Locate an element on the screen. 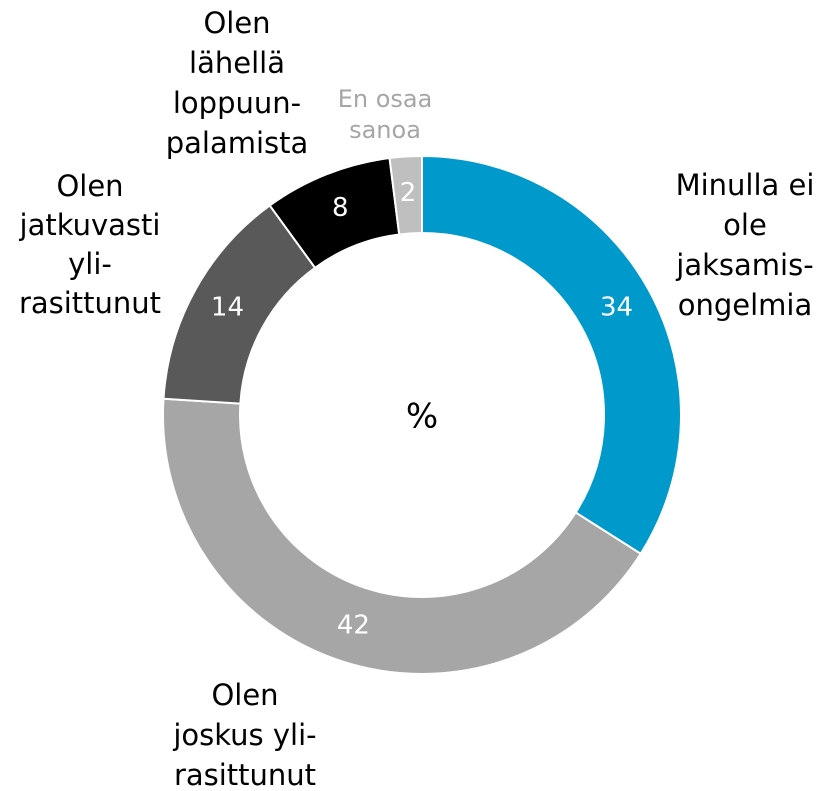 This screenshot has width=833, height=791. category-label: ongelmia is located at coordinates (745, 305).